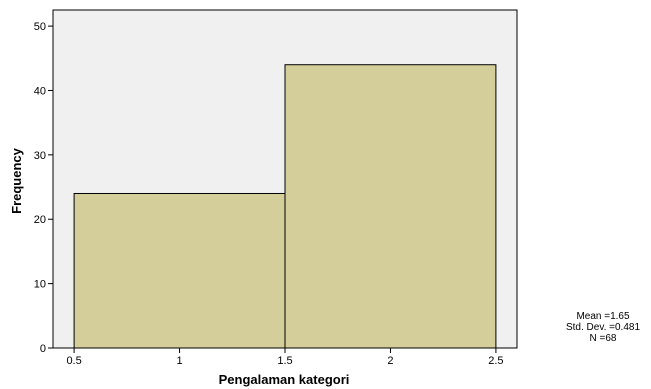 The height and width of the screenshot is (389, 651). I want to click on stat-n: N =68, so click(603, 338).